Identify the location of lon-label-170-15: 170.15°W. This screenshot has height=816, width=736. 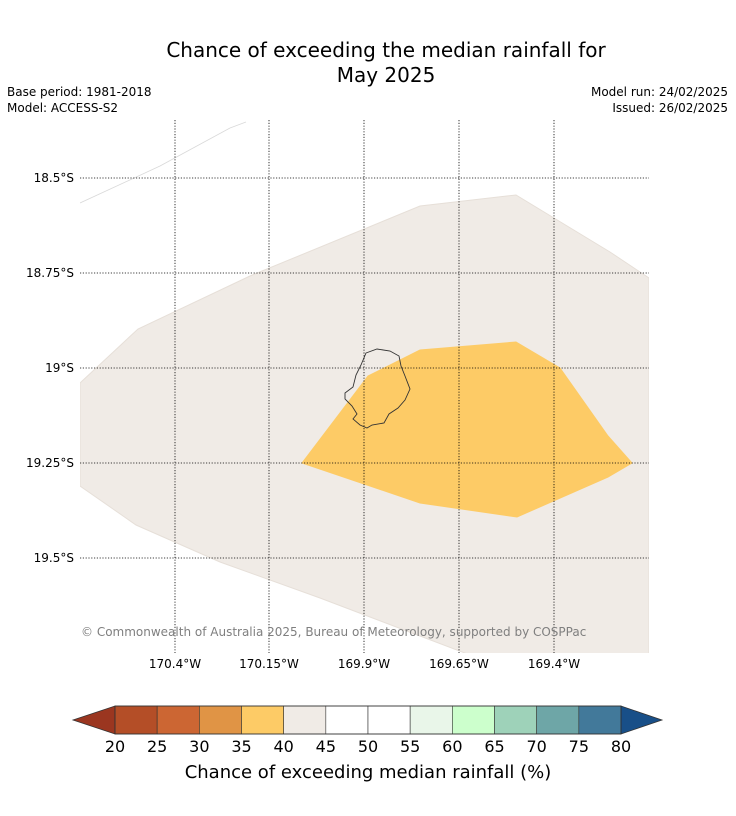
(269, 664).